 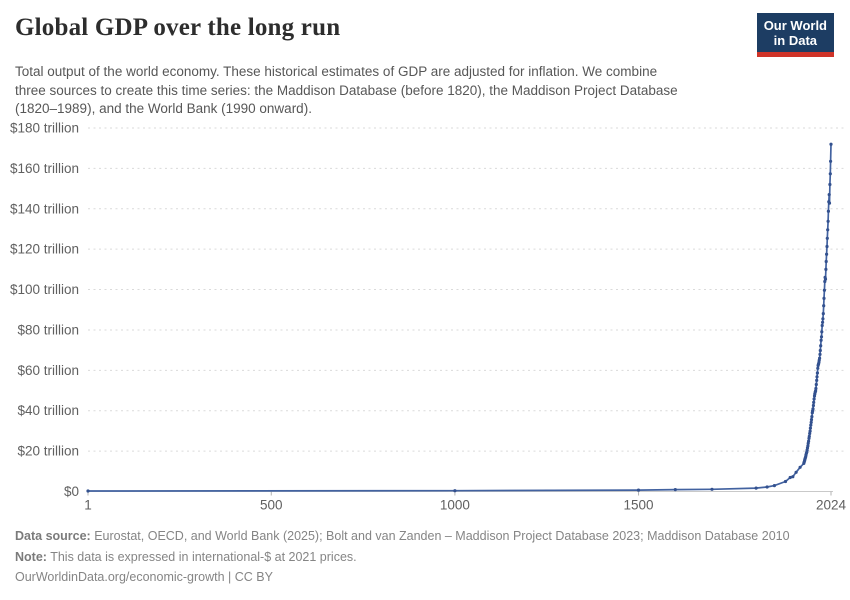 I want to click on y-axis-label: $100 trillion, so click(x=44, y=289).